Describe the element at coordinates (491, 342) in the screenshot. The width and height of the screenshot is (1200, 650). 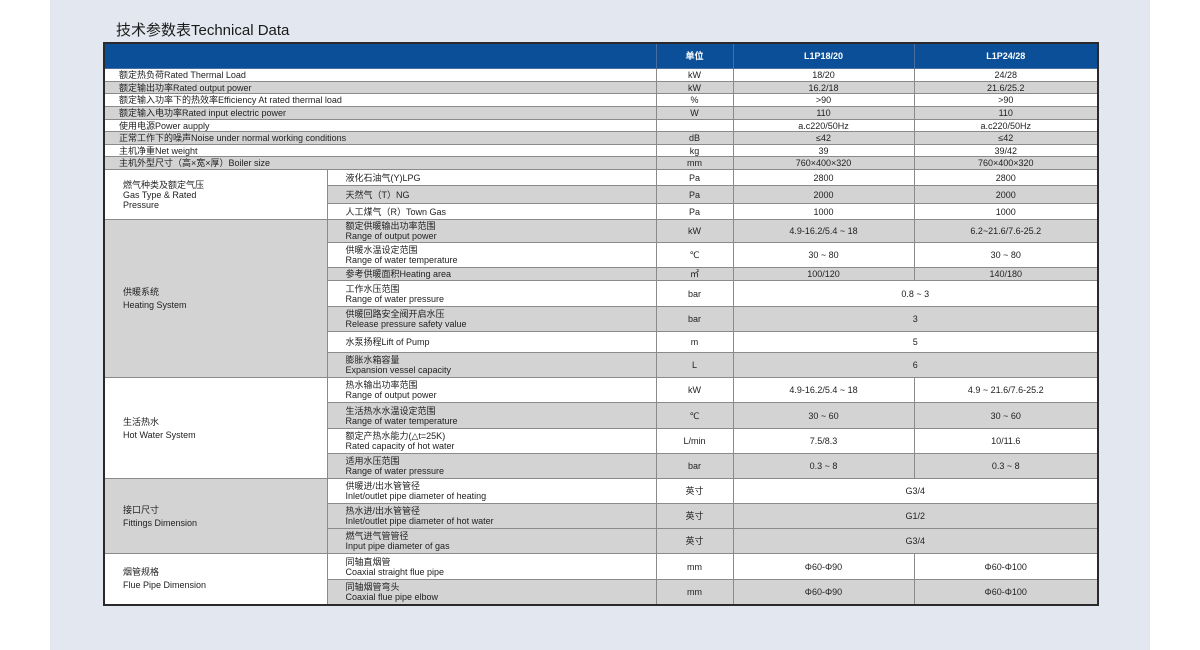
I see `param-label: 水泵扬程Lift of Pump` at that location.